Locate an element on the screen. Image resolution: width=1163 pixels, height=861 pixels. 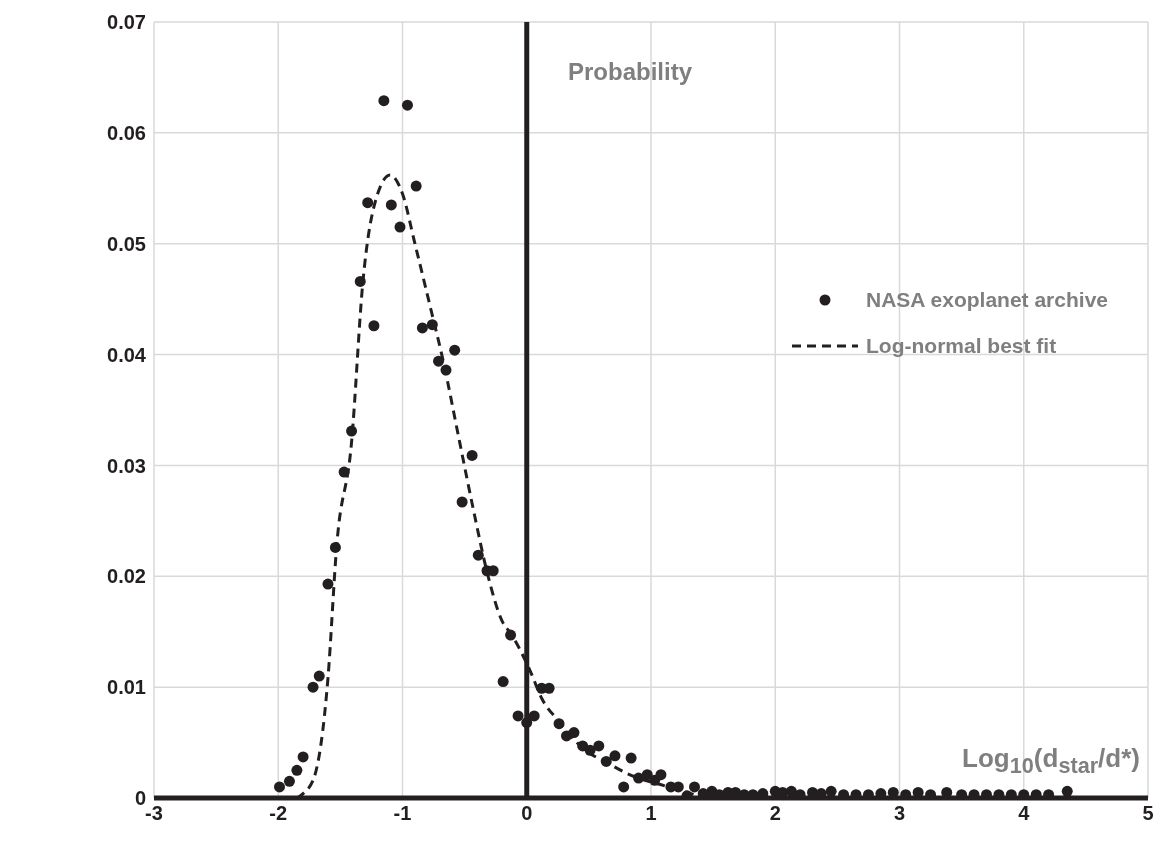
y-tick-label: 0.02 is located at coordinates (126, 576).